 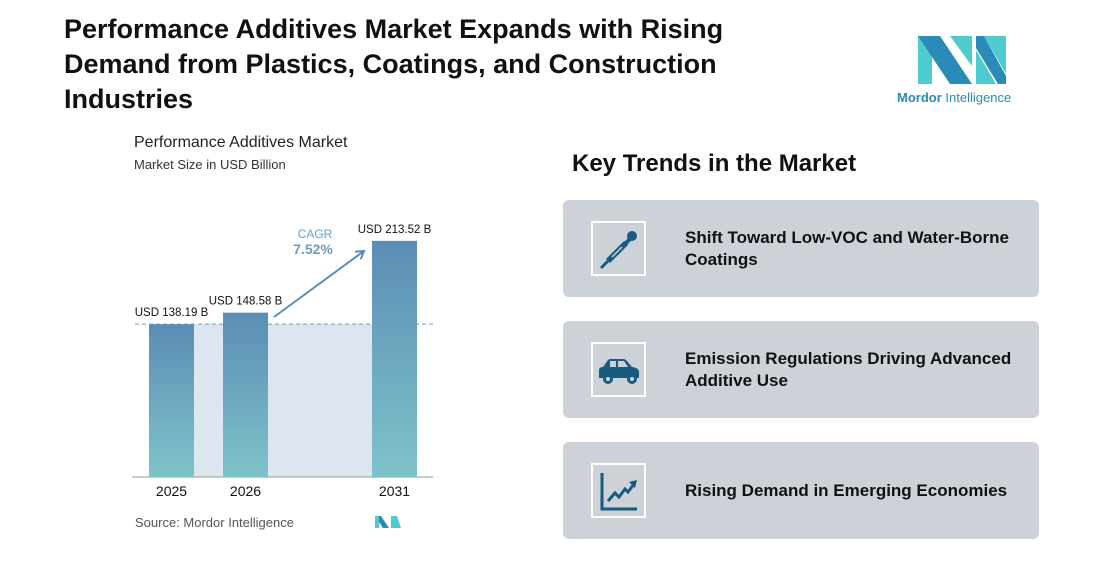 What do you see at coordinates (315, 234) in the screenshot?
I see `cagr-label: CAGR` at bounding box center [315, 234].